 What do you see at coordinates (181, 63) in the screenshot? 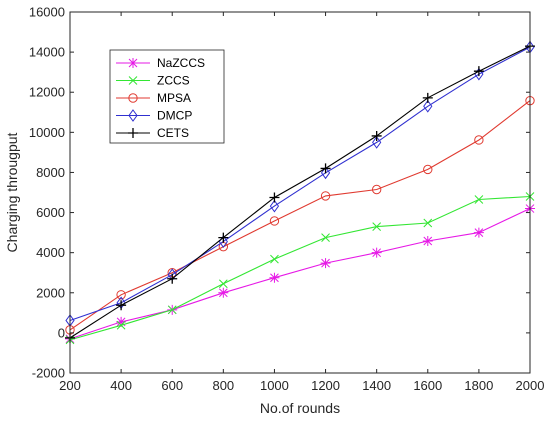
I see `legend-label-nazccs: NaZCCS` at bounding box center [181, 63].